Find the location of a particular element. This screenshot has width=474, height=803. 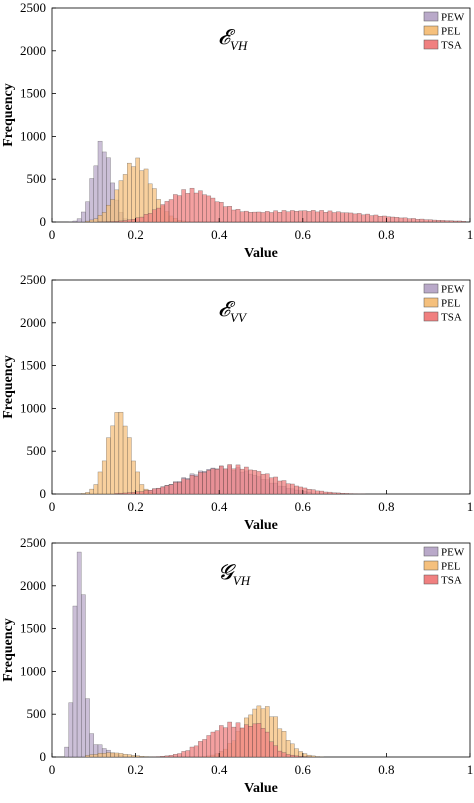

legend: PEW PEL TSA is located at coordinates (444, 566).